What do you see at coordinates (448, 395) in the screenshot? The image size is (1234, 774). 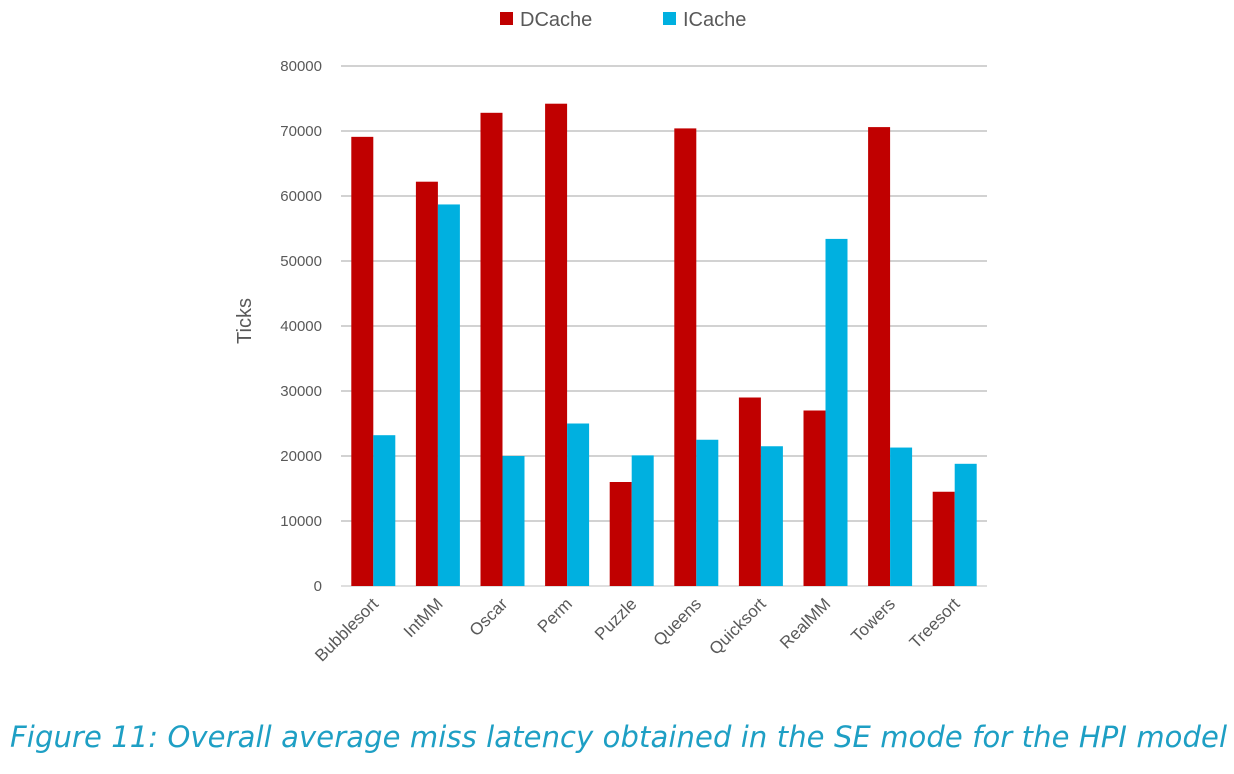 I see `bar-icache-intmm` at bounding box center [448, 395].